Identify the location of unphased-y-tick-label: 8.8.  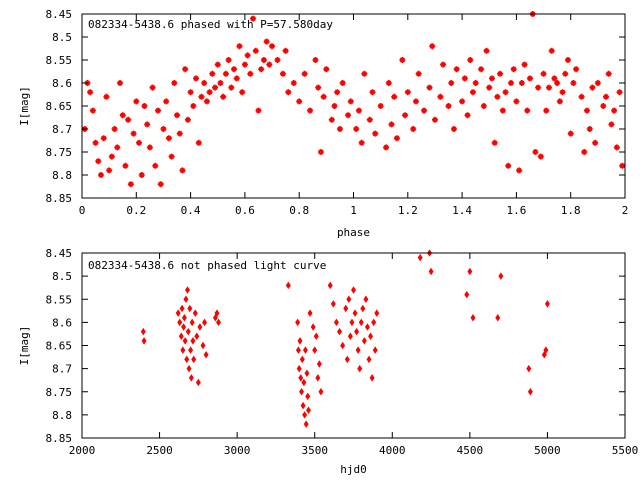
(62, 415).